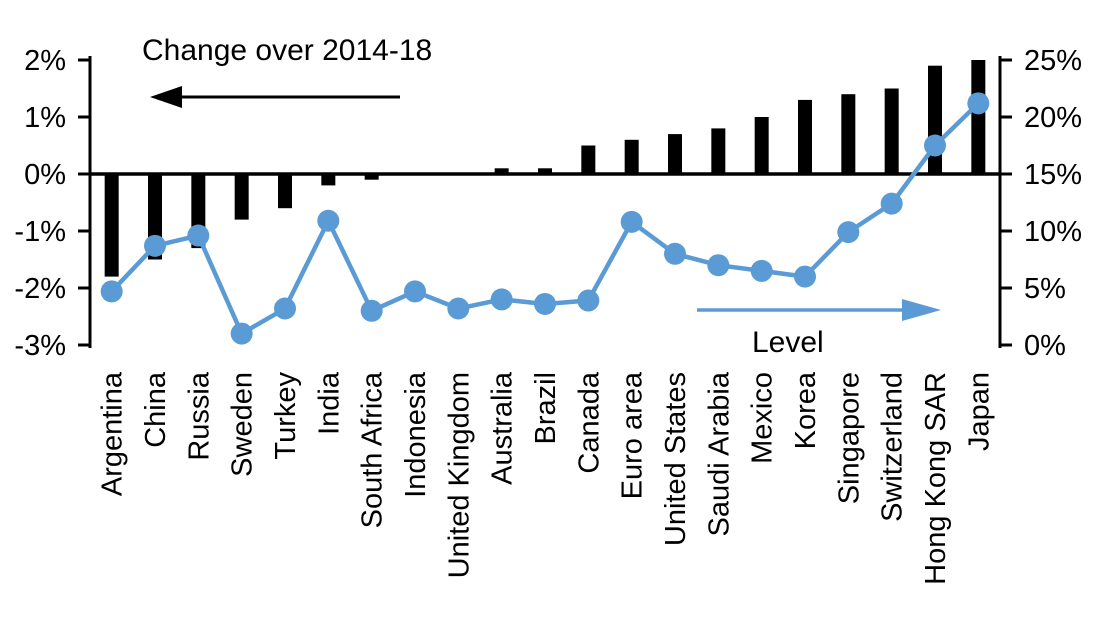 Image resolution: width=1102 pixels, height=619 pixels. Describe the element at coordinates (40, 346) in the screenshot. I see `left-axis-tick-label: -3%` at that location.